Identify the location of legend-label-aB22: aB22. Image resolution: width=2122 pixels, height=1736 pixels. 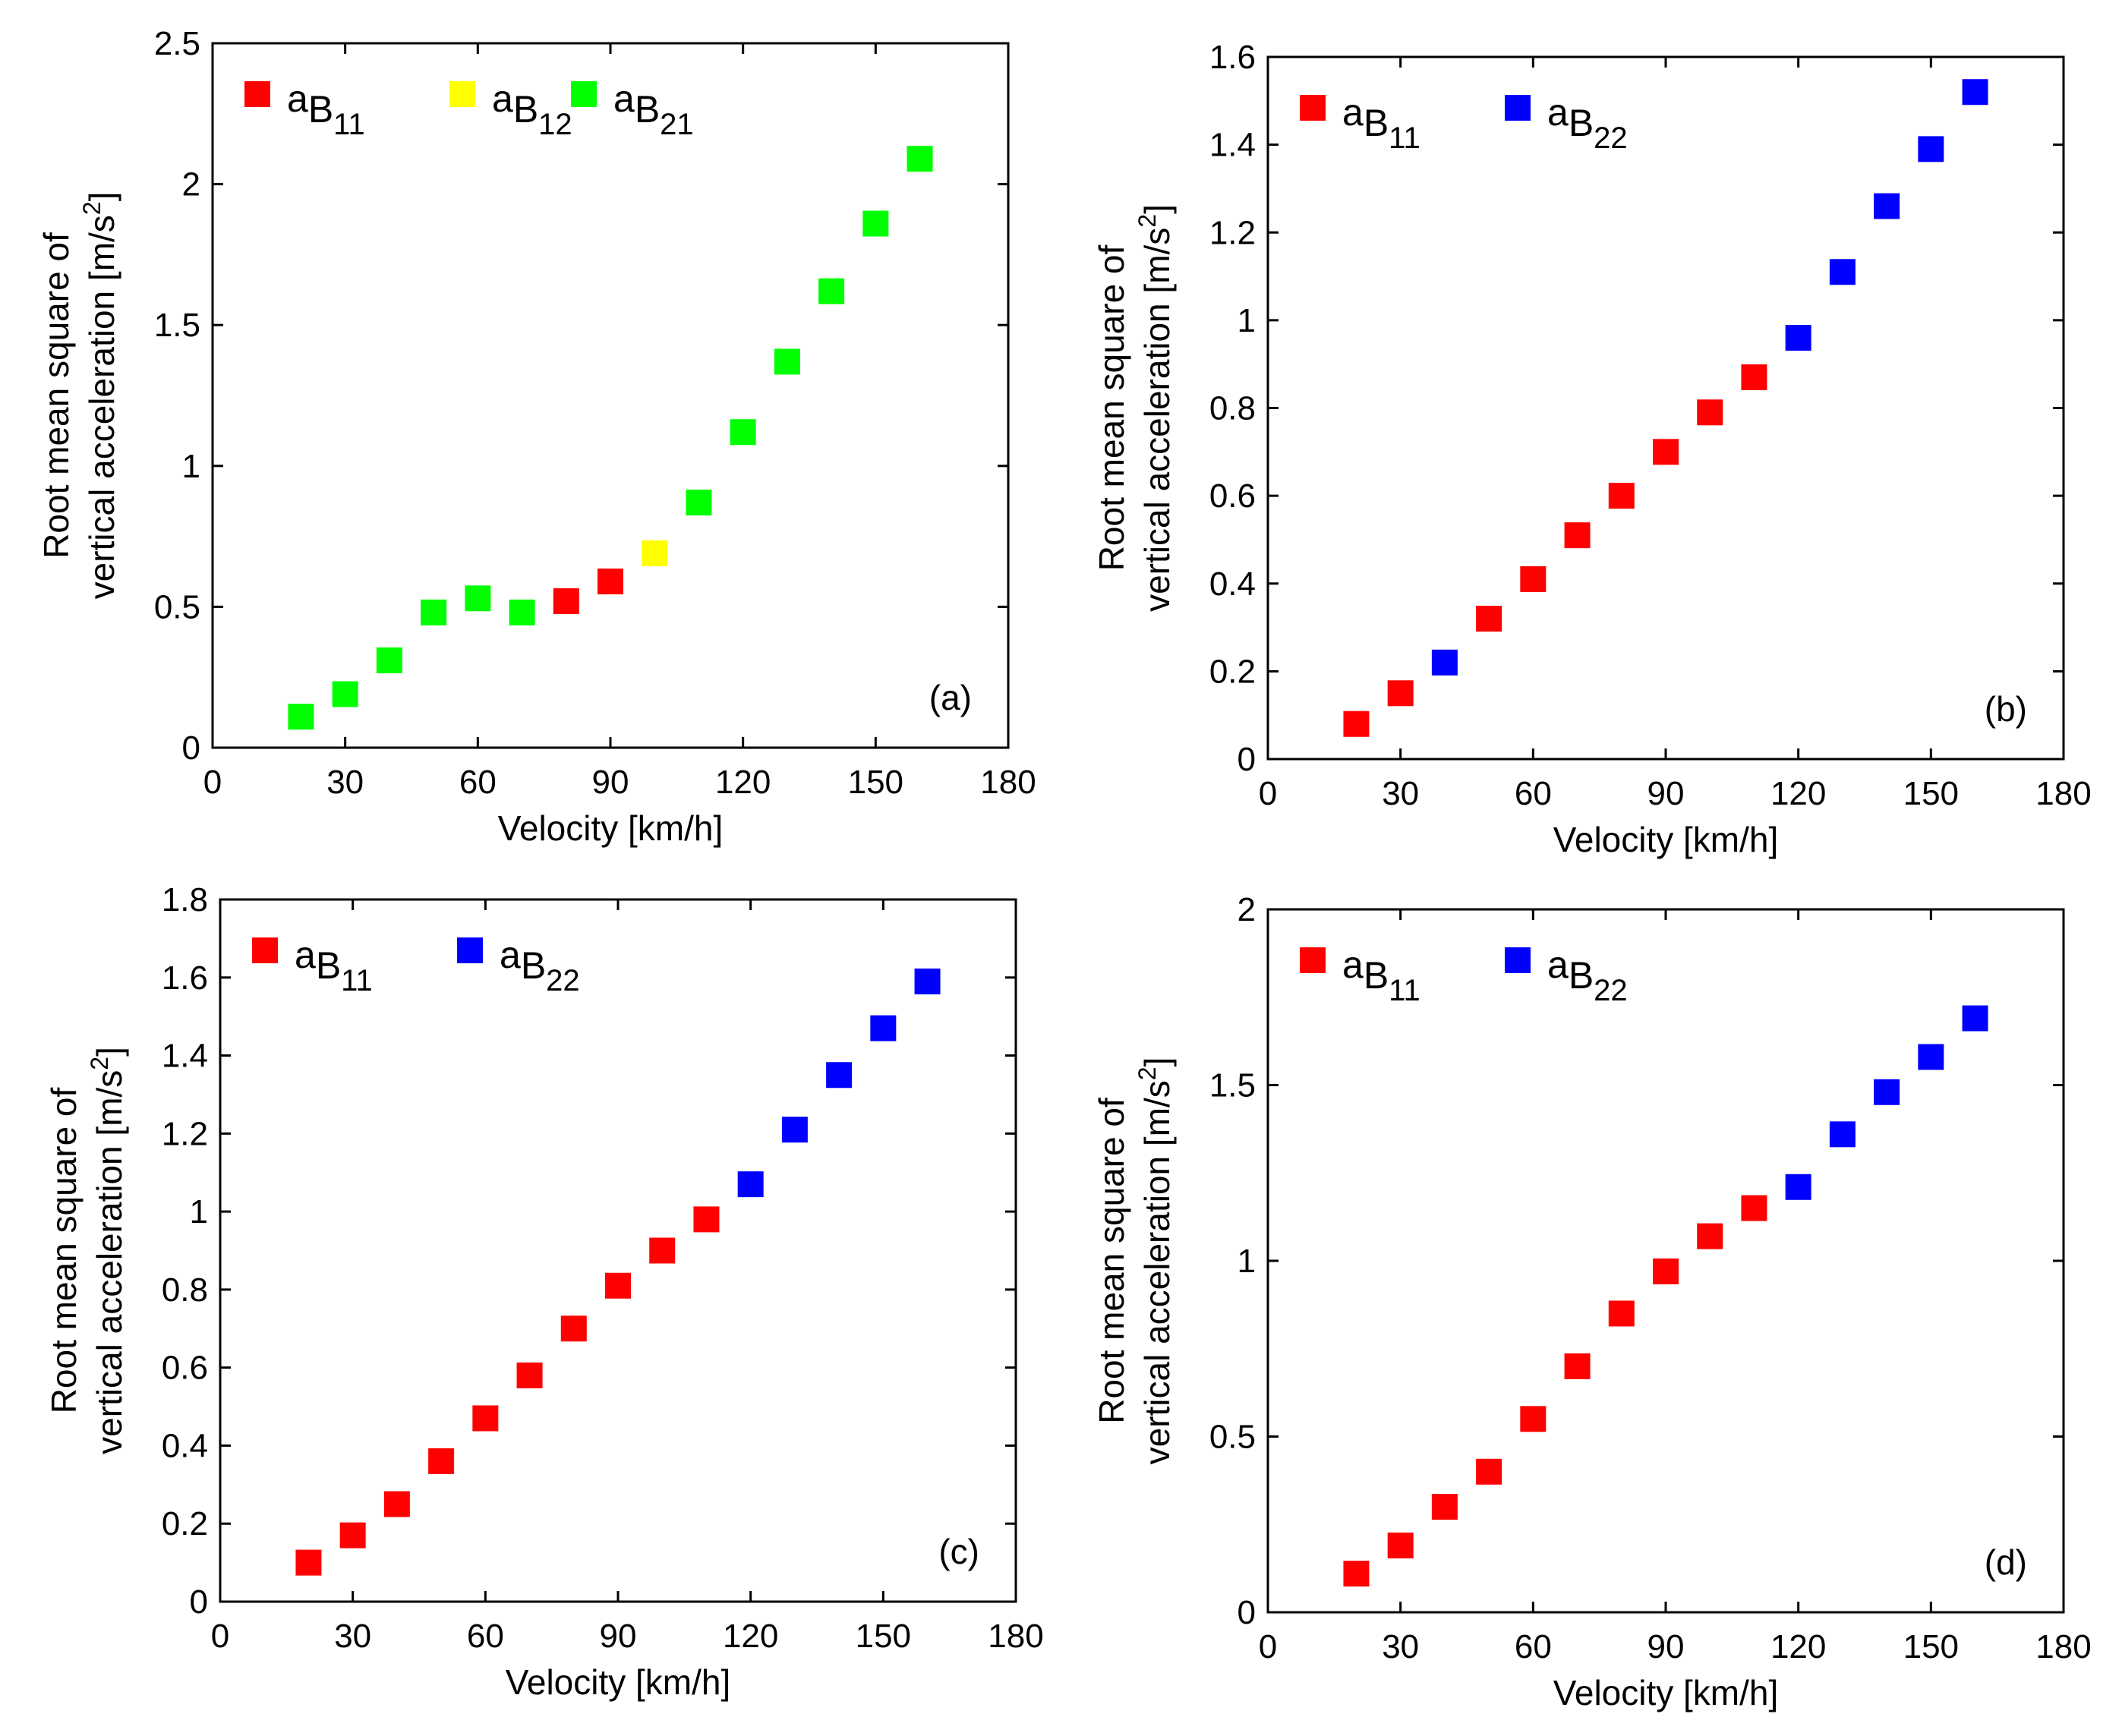
(1588, 975).